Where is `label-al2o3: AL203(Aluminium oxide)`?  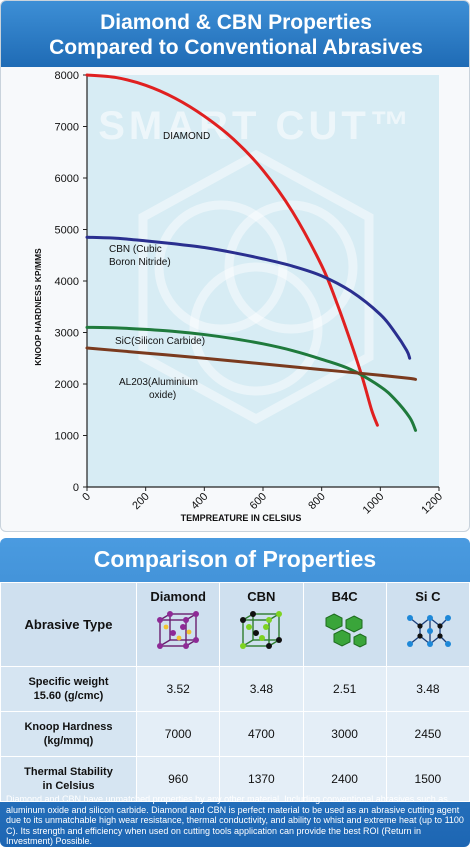
label-al2o3: AL203(Aluminium oxide) is located at coordinates (160, 389).